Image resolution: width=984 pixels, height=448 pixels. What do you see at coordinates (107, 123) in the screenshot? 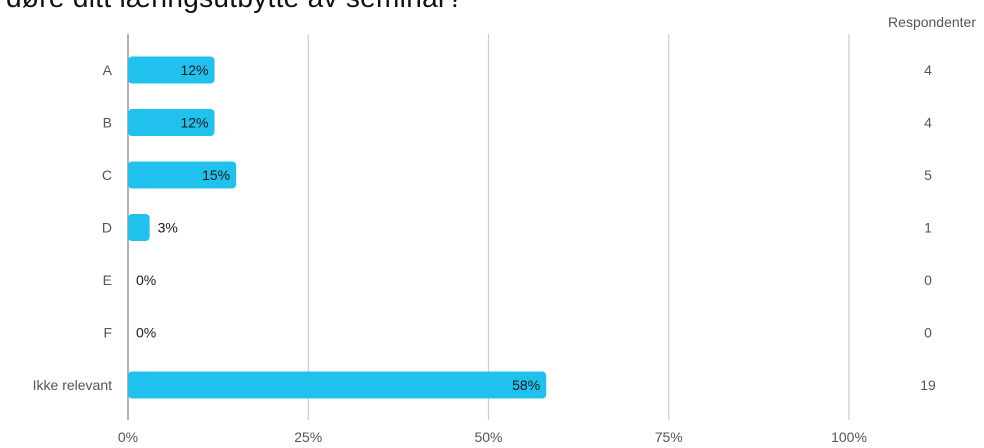
I see `category-label: B` at bounding box center [107, 123].